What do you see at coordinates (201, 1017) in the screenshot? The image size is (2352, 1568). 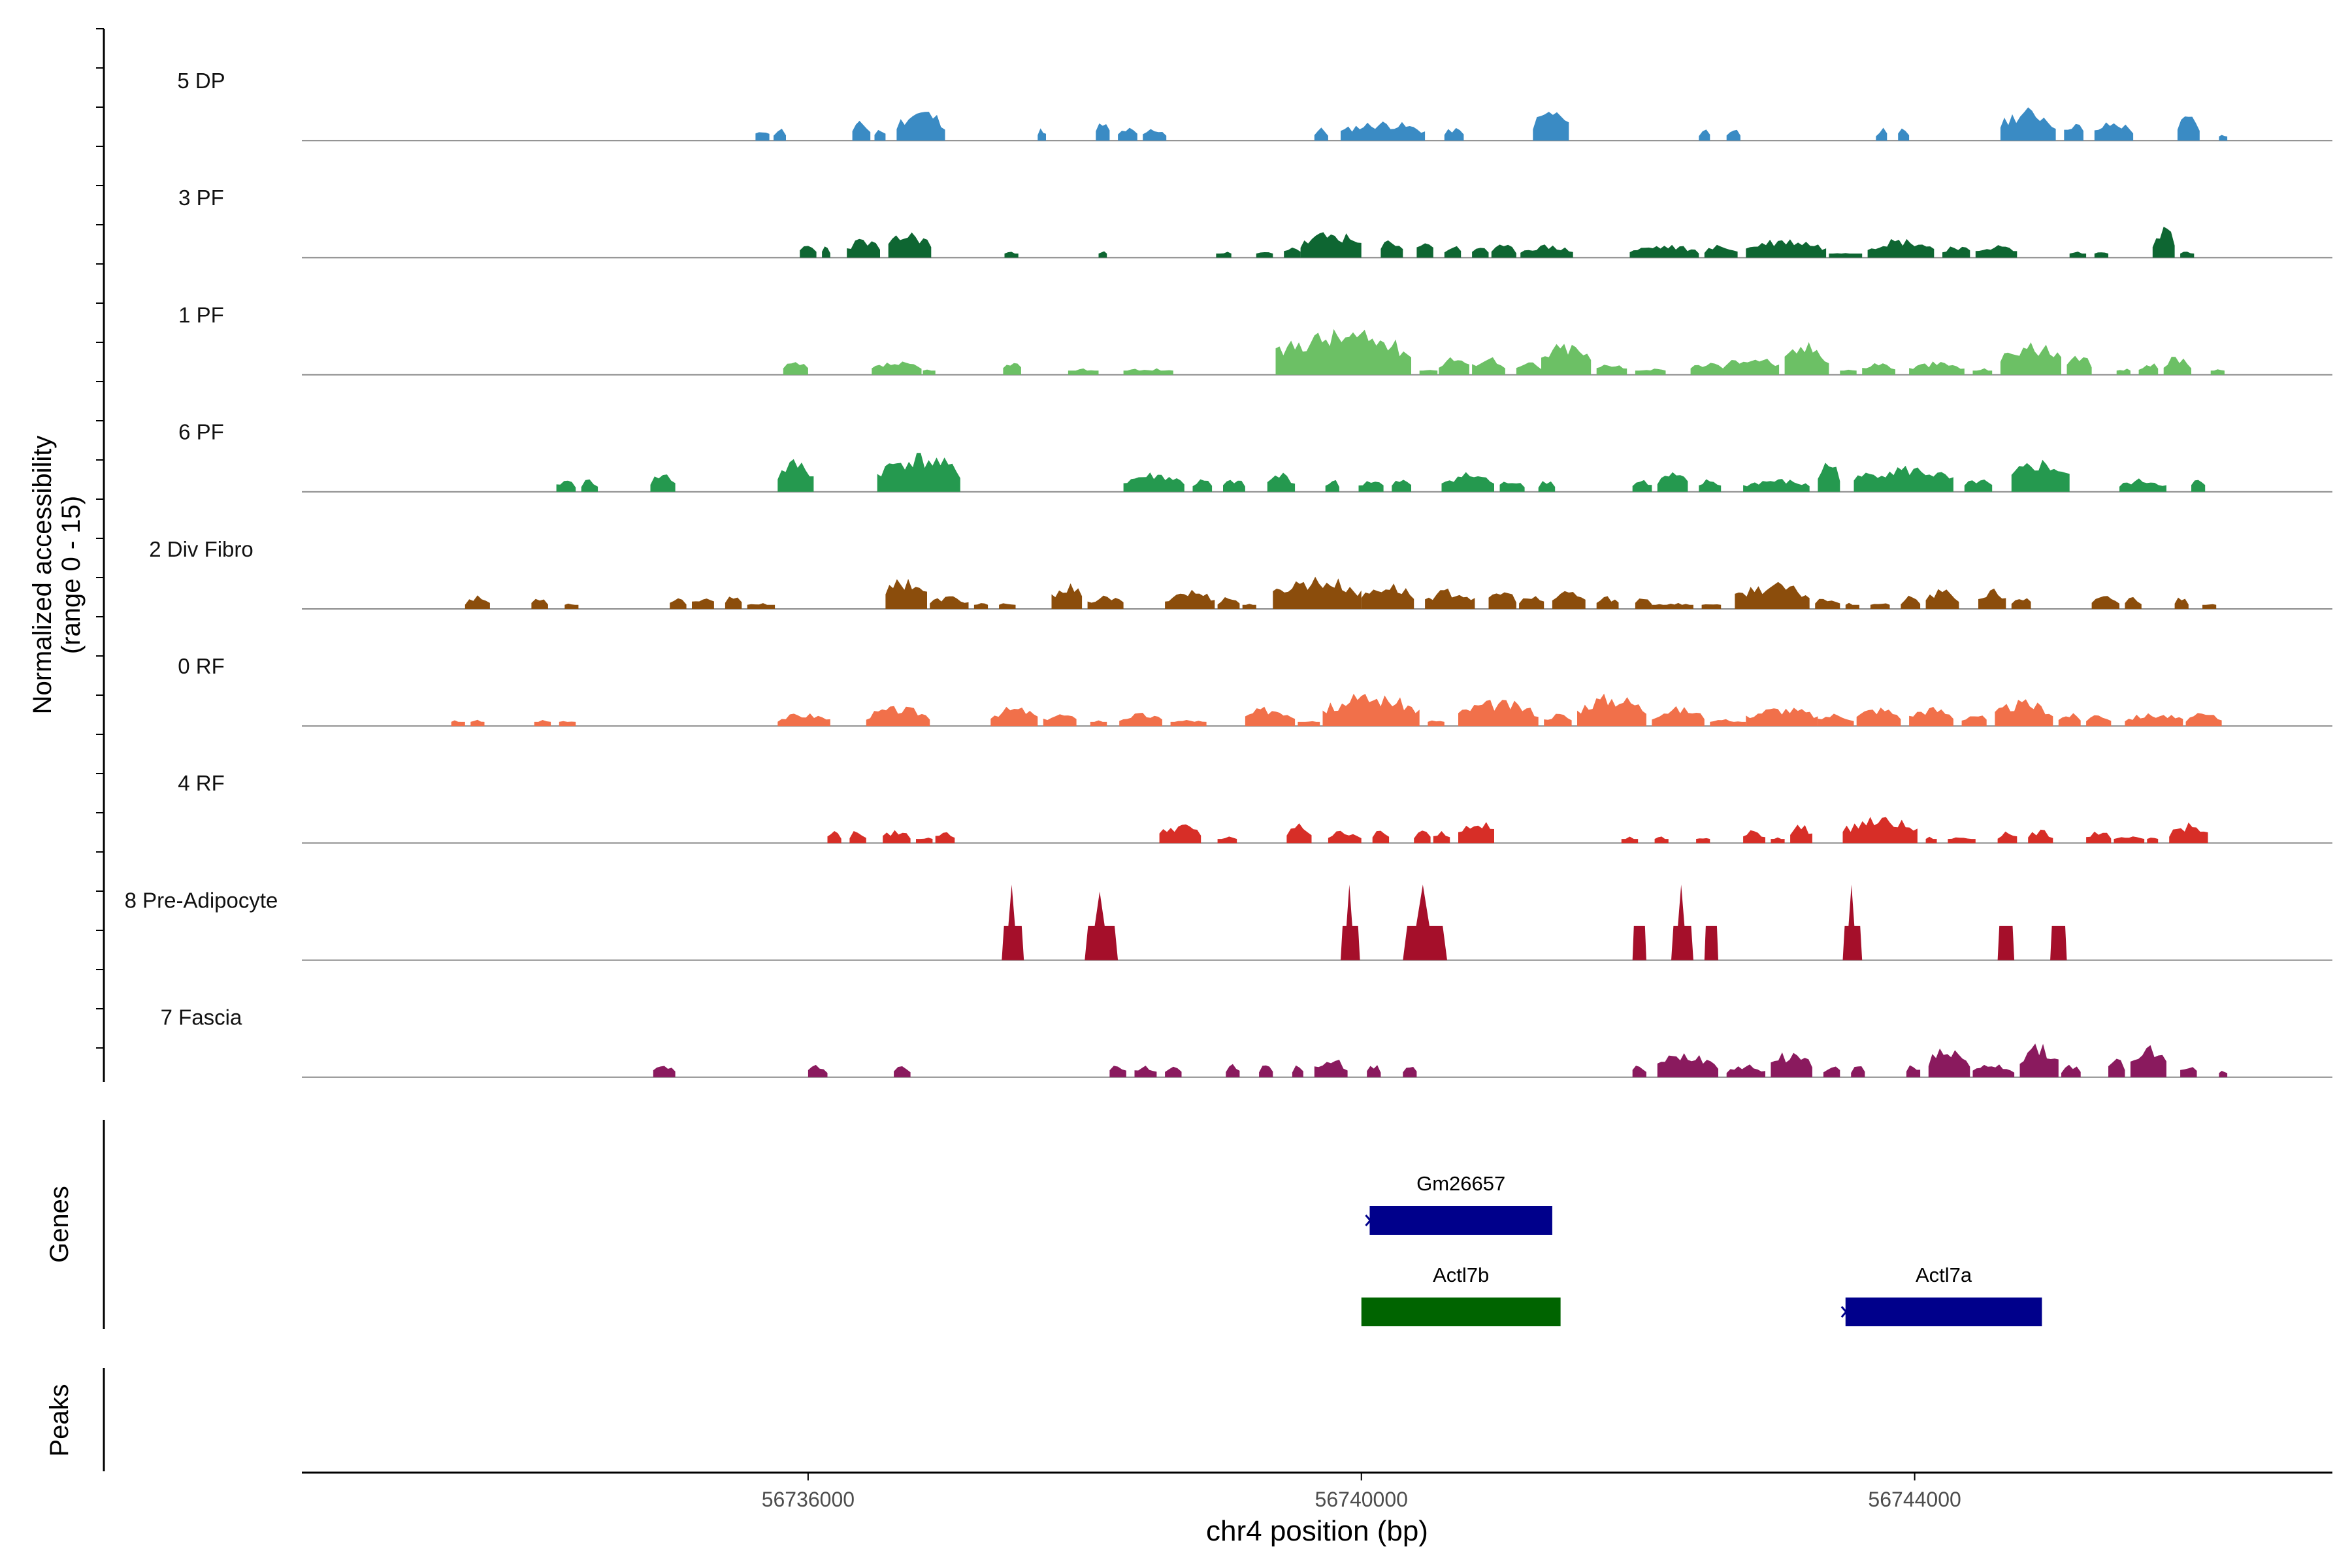 I see `track-label: 7 Fascia` at bounding box center [201, 1017].